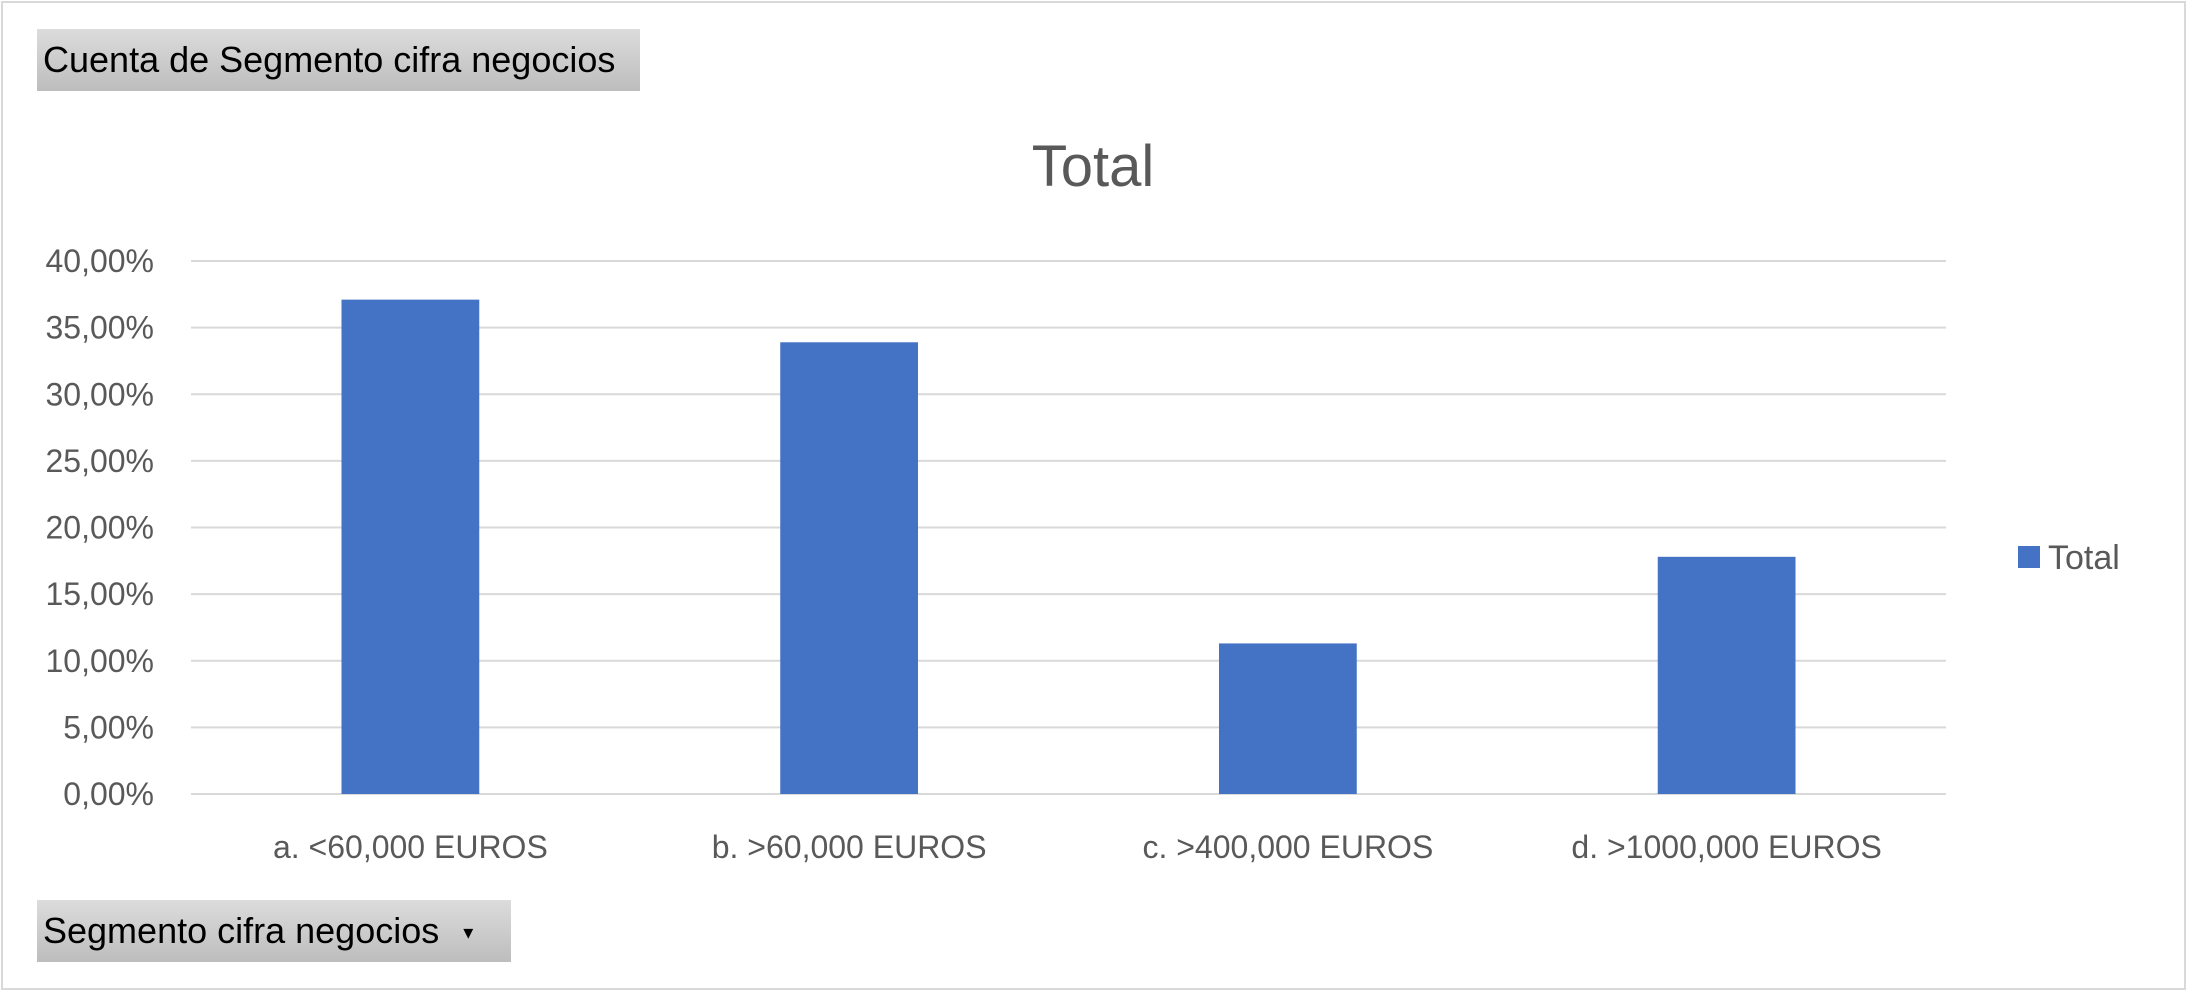  I want to click on x-category-label: a. <60,000 EUROS, so click(410, 847).